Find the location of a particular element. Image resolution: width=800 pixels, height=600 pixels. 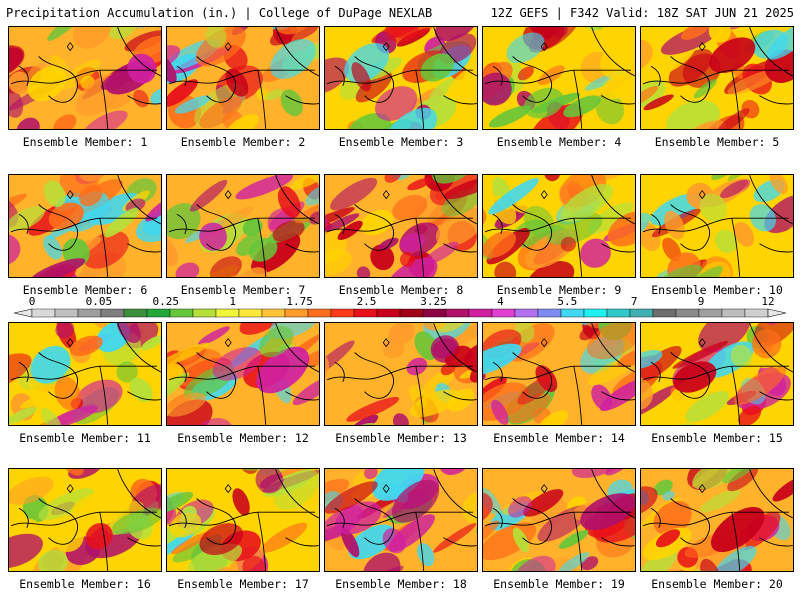

ensemble-member-label: Ensemble Member: 3 is located at coordinates (401, 142).